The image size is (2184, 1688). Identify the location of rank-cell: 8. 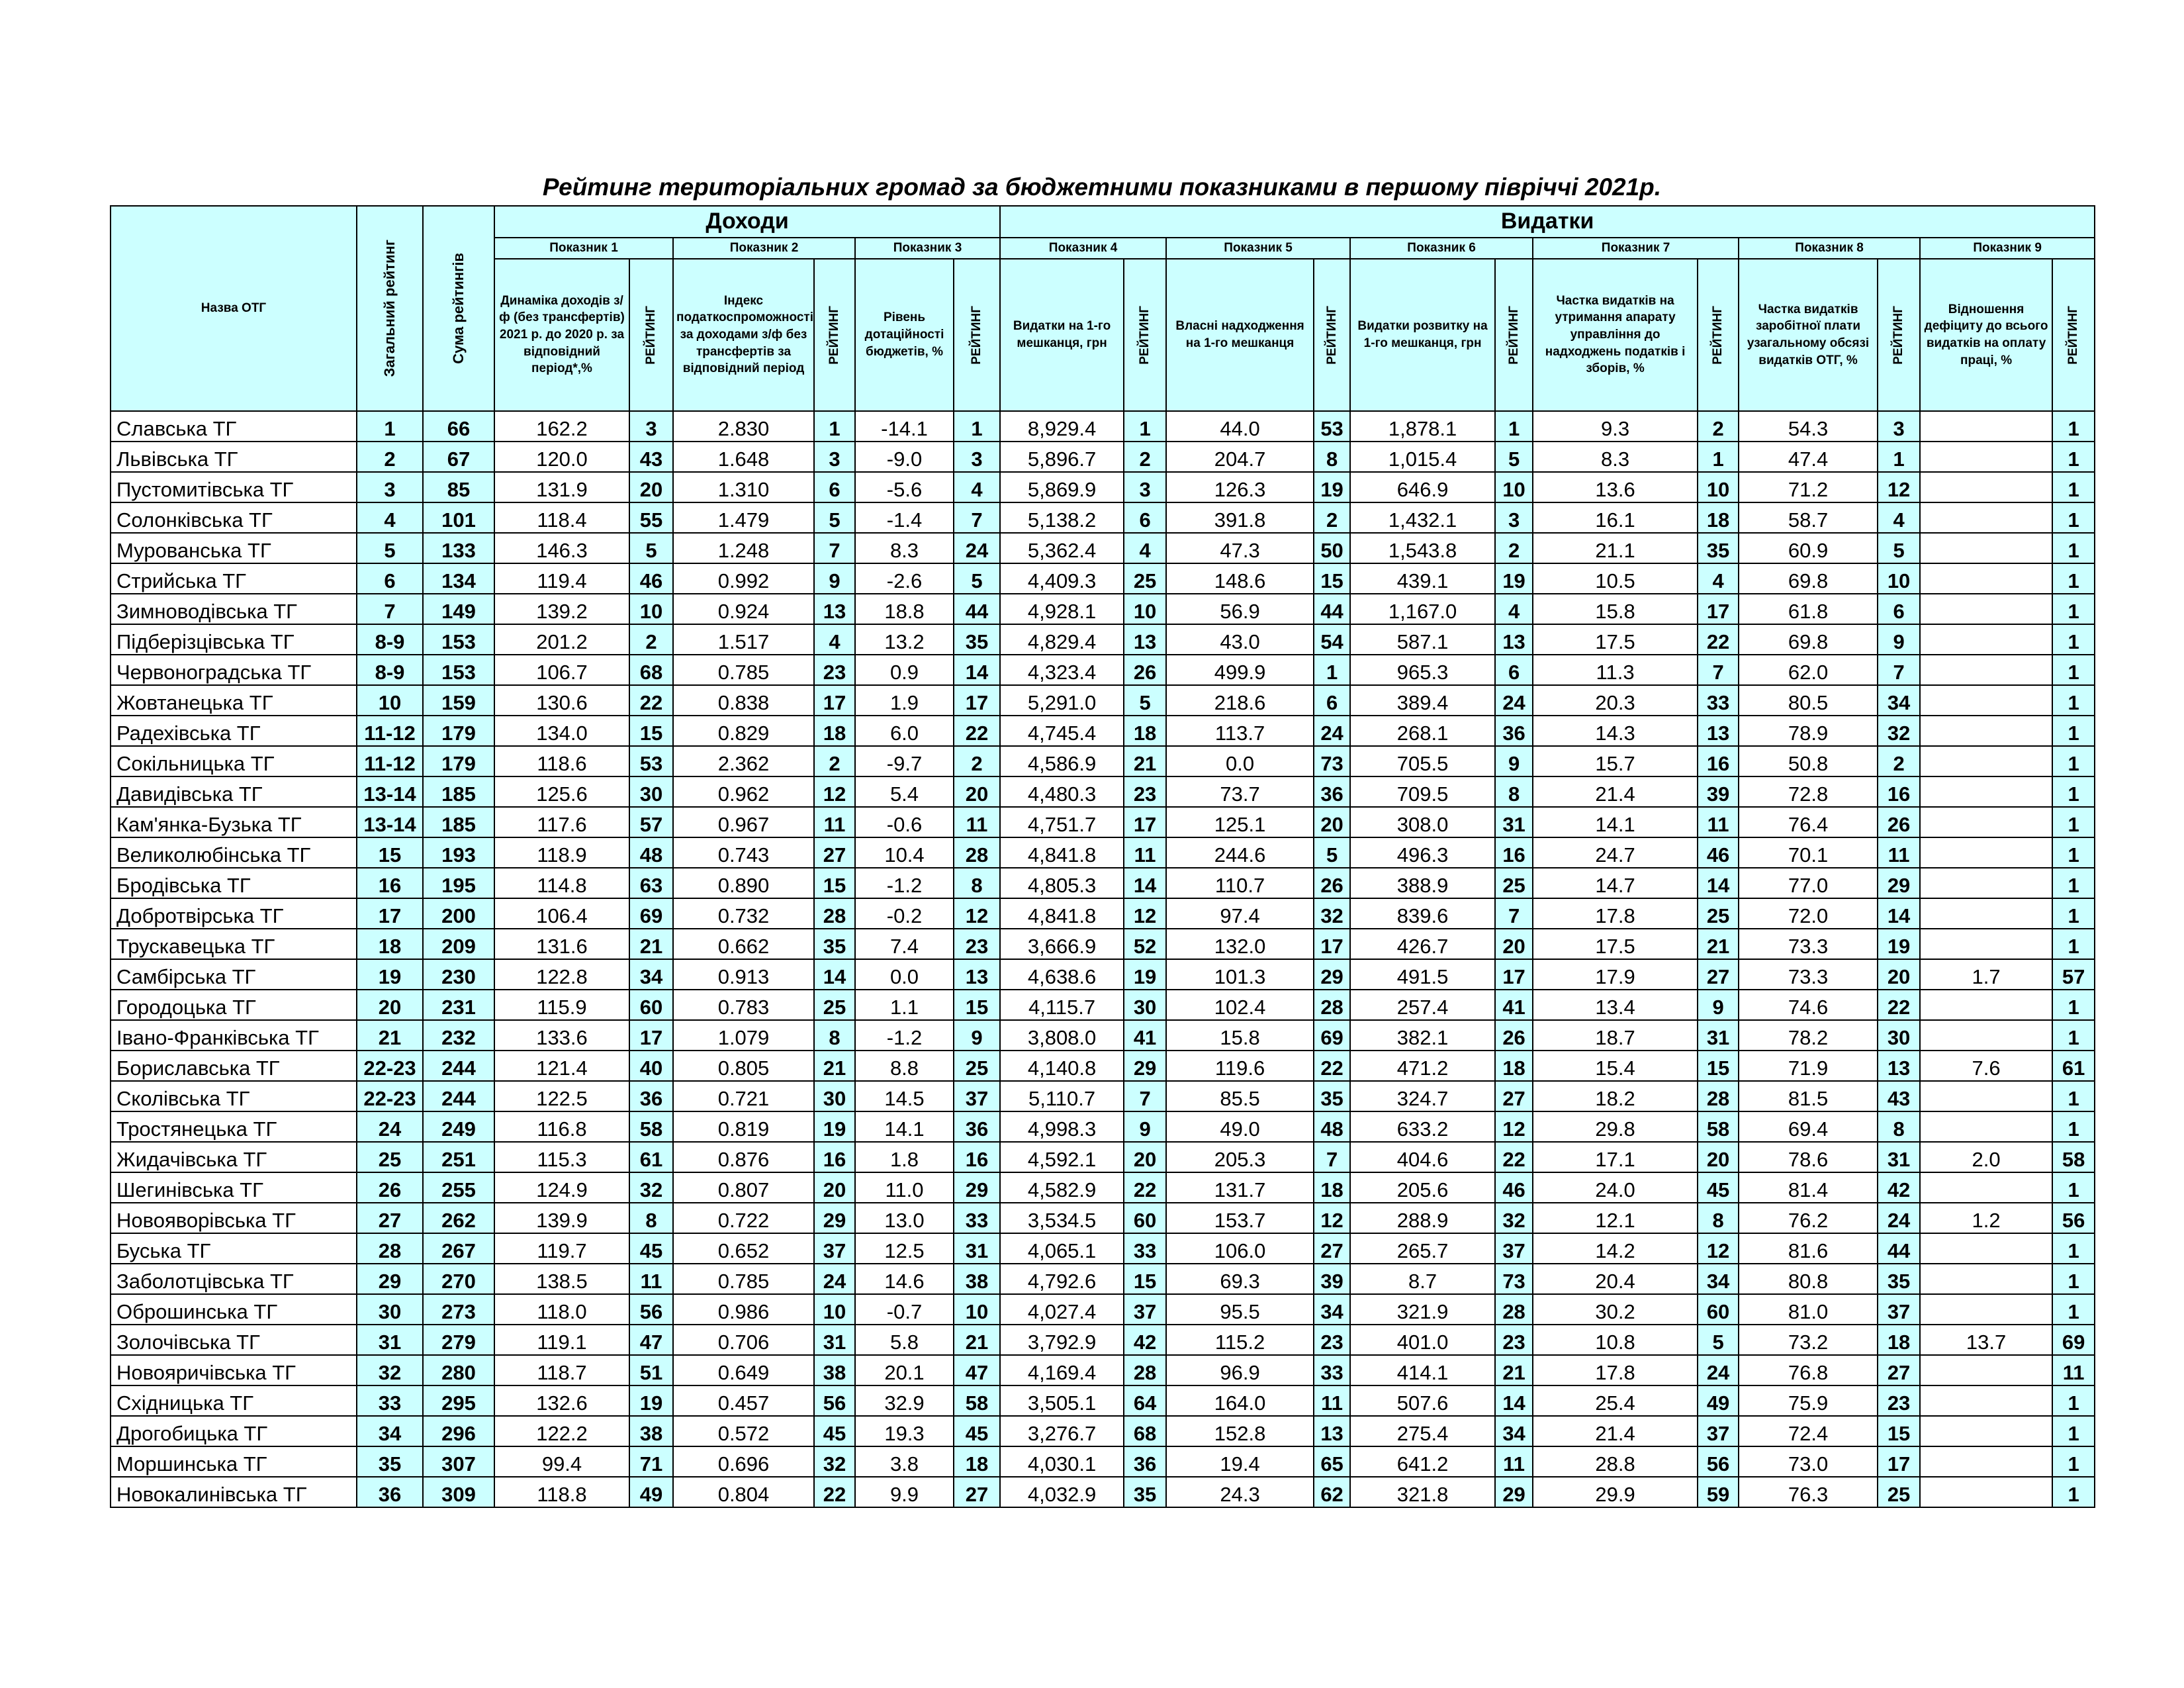
(1718, 1217).